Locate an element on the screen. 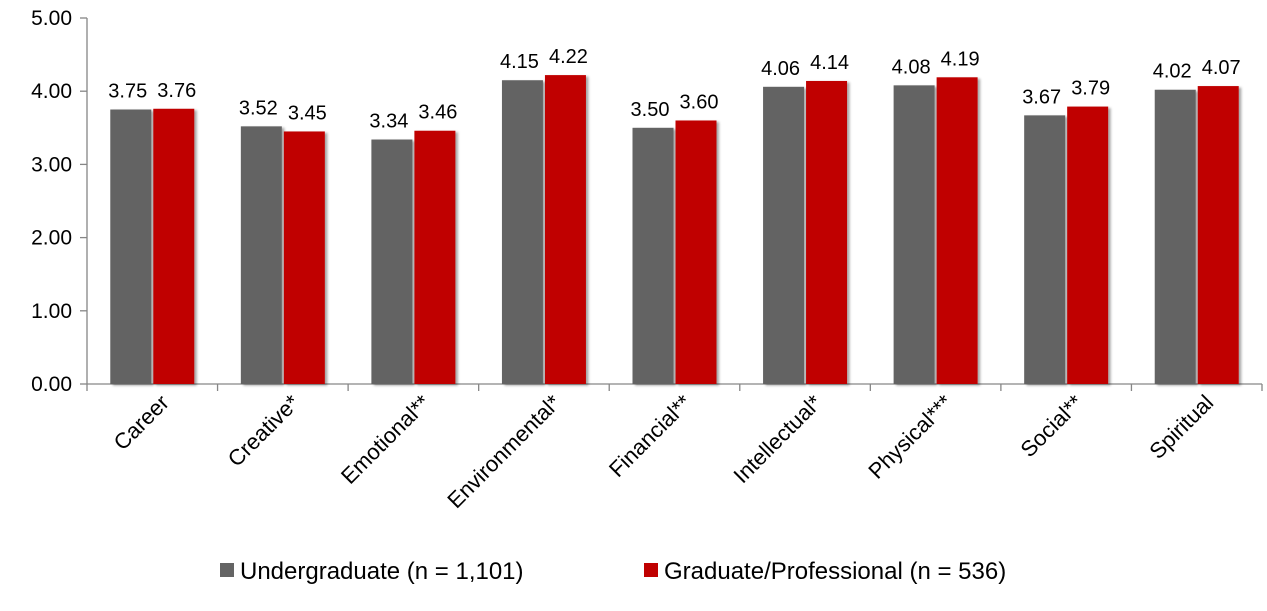 The image size is (1267, 611). data-label: 3.67 is located at coordinates (1041, 97).